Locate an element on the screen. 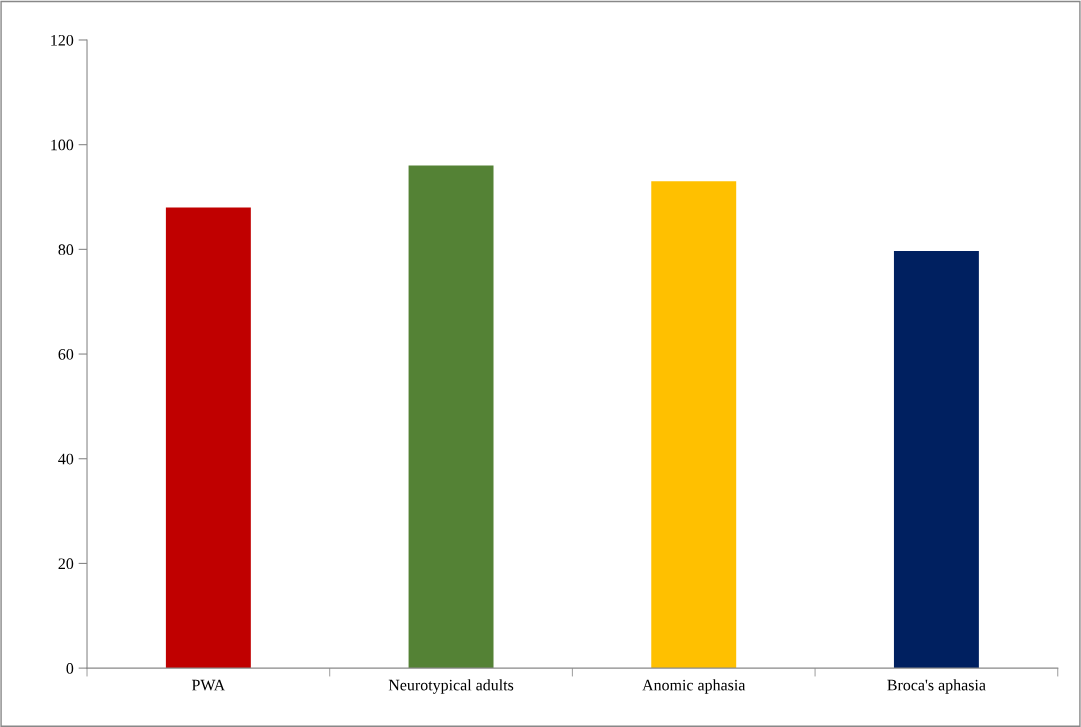 This screenshot has width=1081, height=727. x-tick-label: Anomic aphasia is located at coordinates (694, 686).